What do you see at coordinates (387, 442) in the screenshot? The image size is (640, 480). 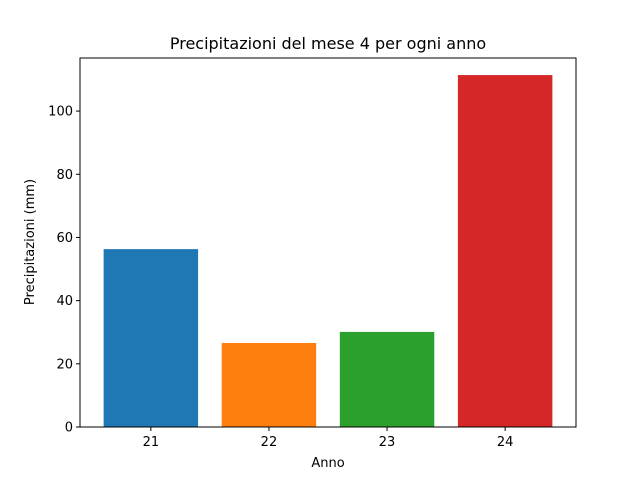 I see `x-tick-label: 23` at bounding box center [387, 442].